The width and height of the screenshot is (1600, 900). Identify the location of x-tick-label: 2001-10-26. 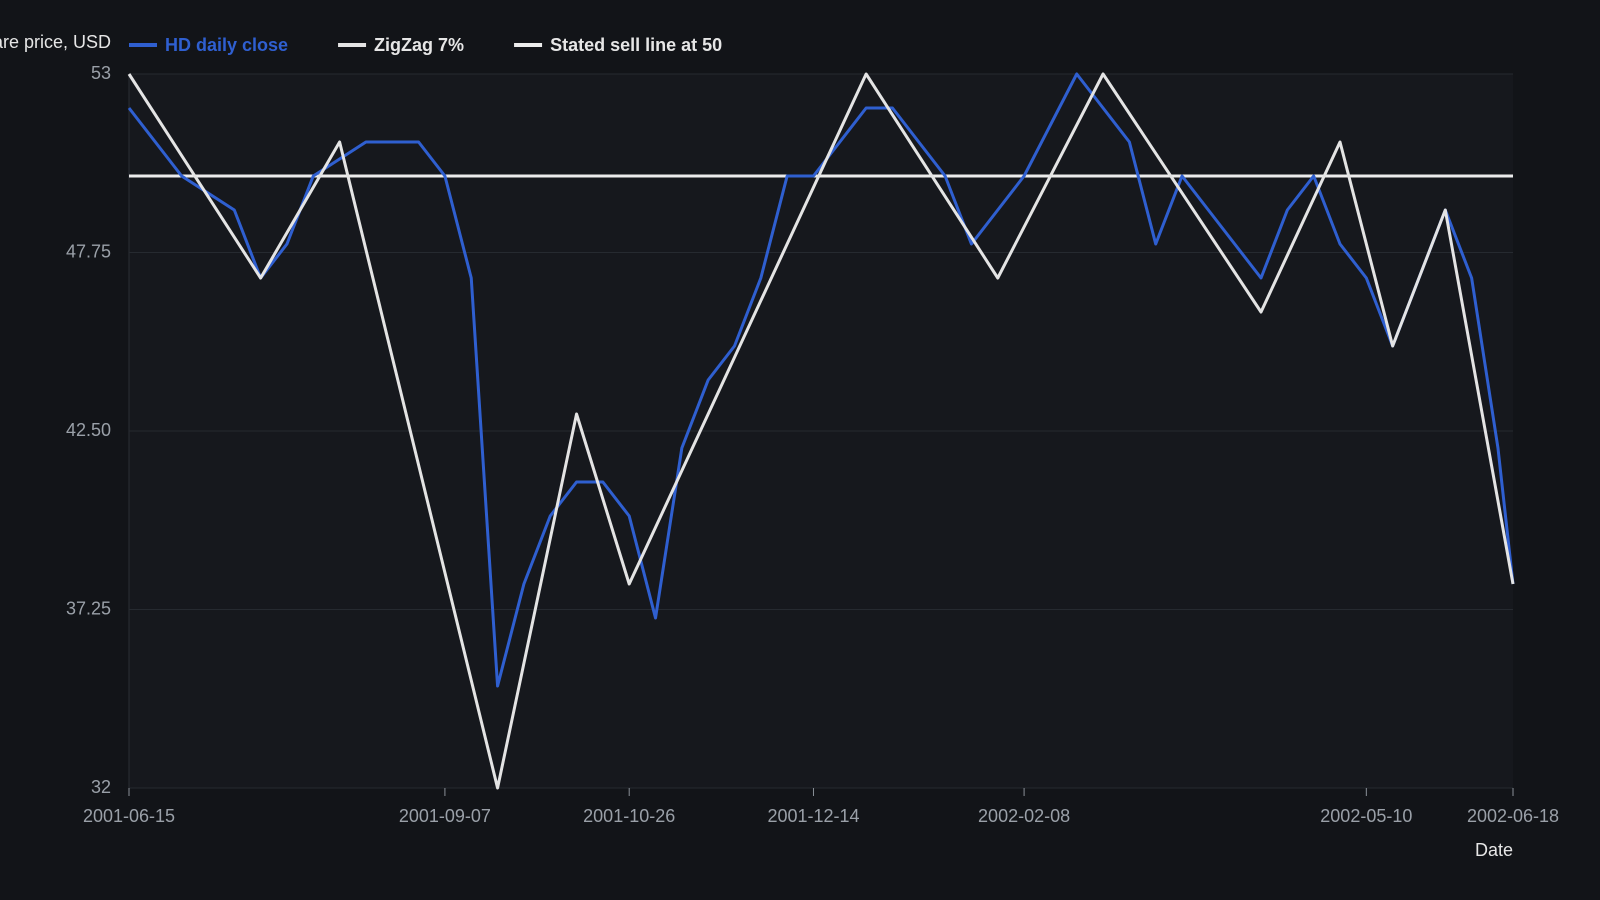
(629, 816).